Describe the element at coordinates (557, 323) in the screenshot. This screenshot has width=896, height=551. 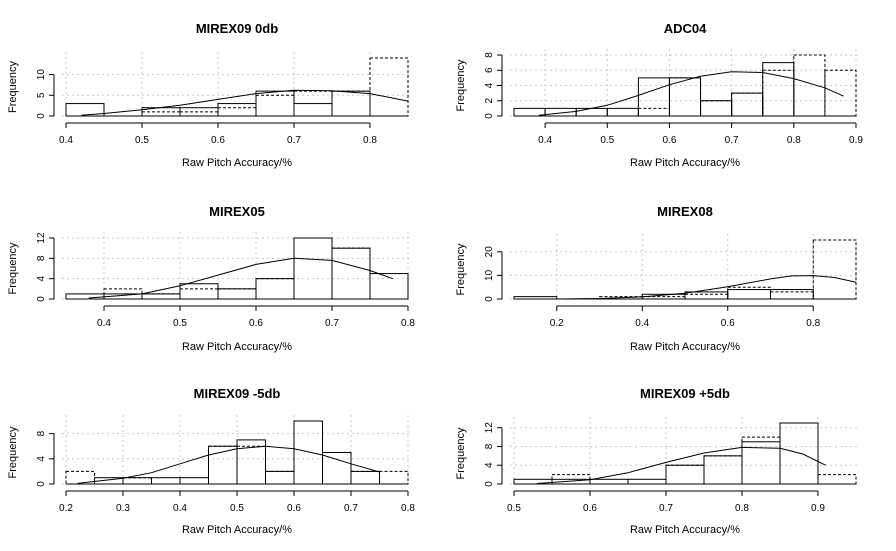
I see `x-tick-label: 0.2` at that location.